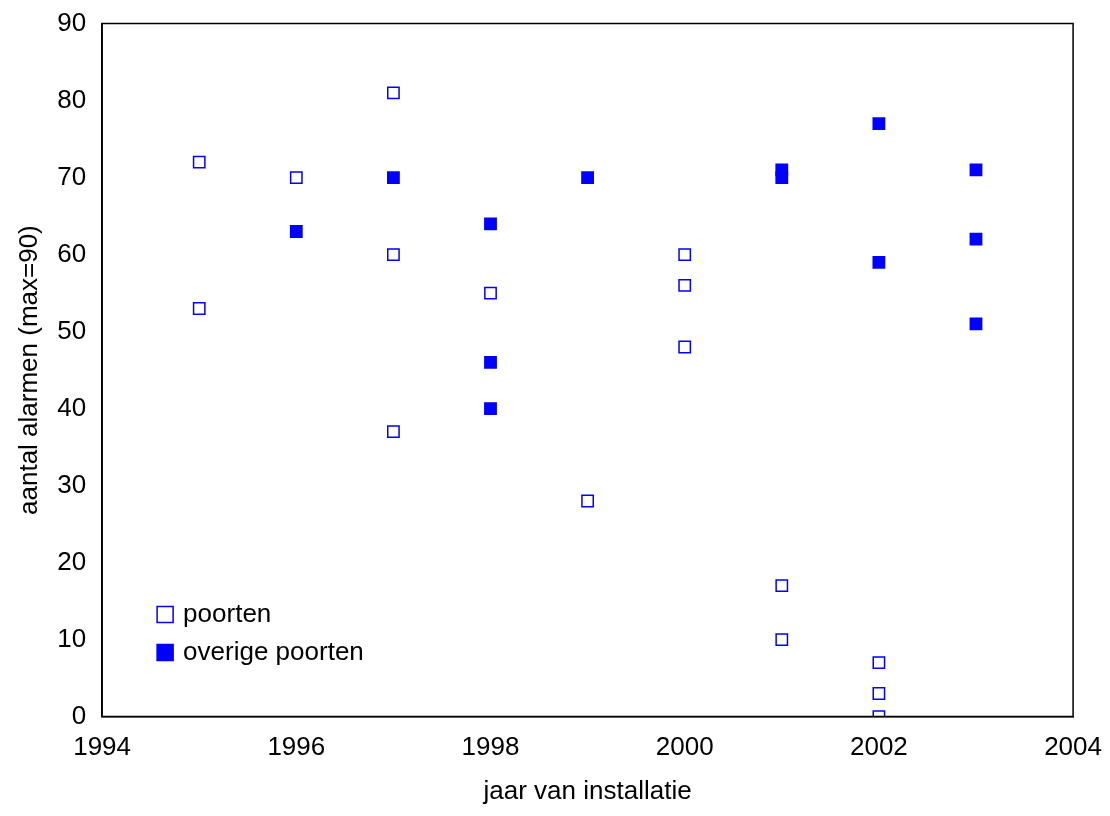  Describe the element at coordinates (102, 746) in the screenshot. I see `x-tick-label: 1994` at that location.